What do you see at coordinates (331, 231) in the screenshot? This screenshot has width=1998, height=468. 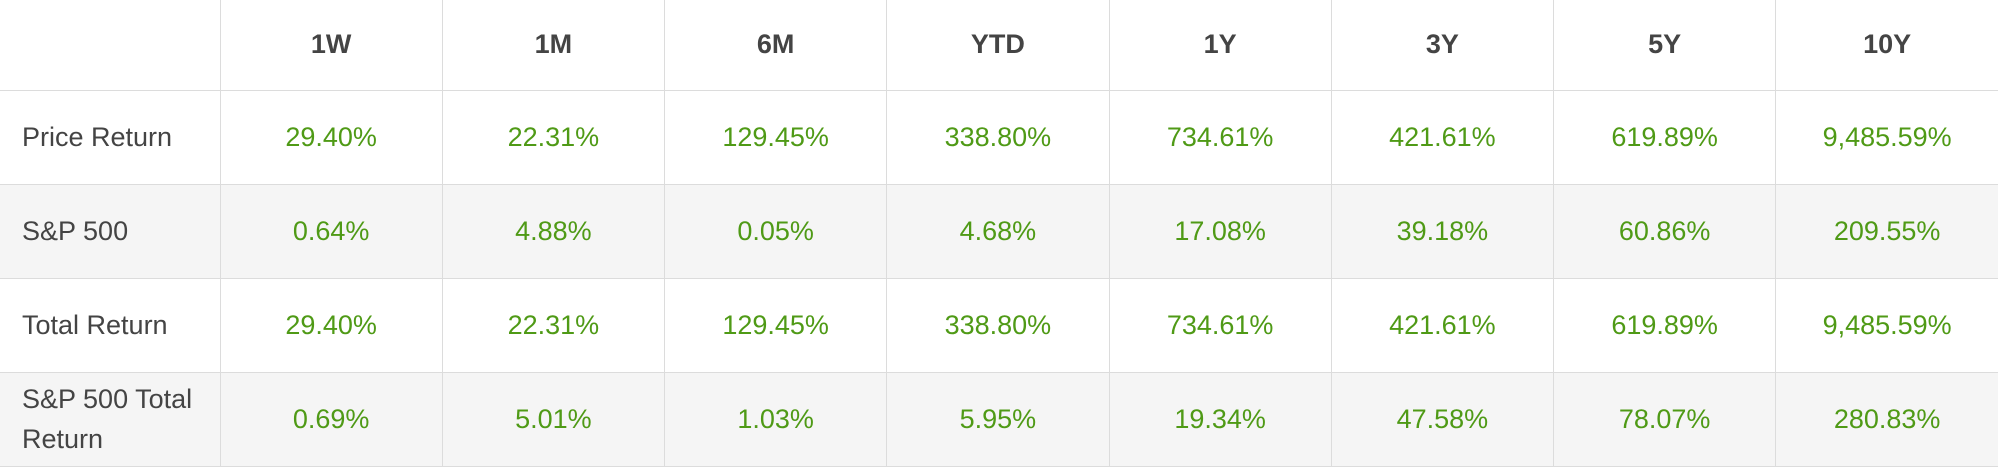 I see `return-value: 0.64%` at bounding box center [331, 231].